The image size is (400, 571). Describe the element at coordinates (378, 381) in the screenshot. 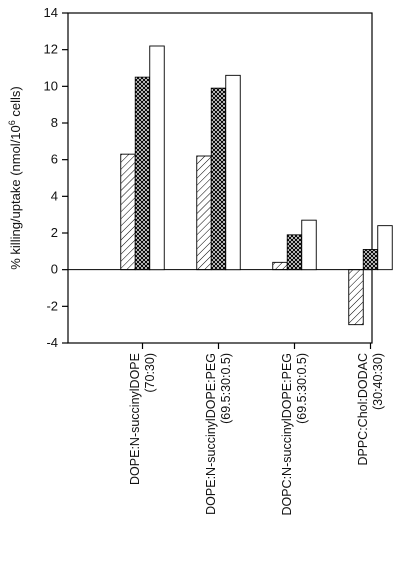

I see `category-label-line: (30:40:30)` at that location.